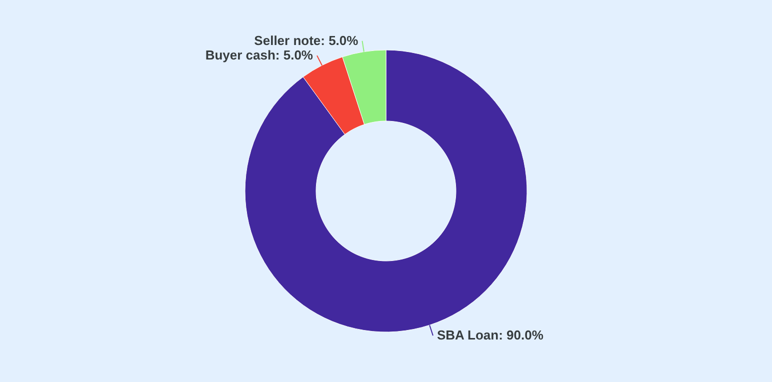 The width and height of the screenshot is (772, 382). What do you see at coordinates (490, 335) in the screenshot?
I see `slice-label: SBA Loan: 90.0%` at bounding box center [490, 335].